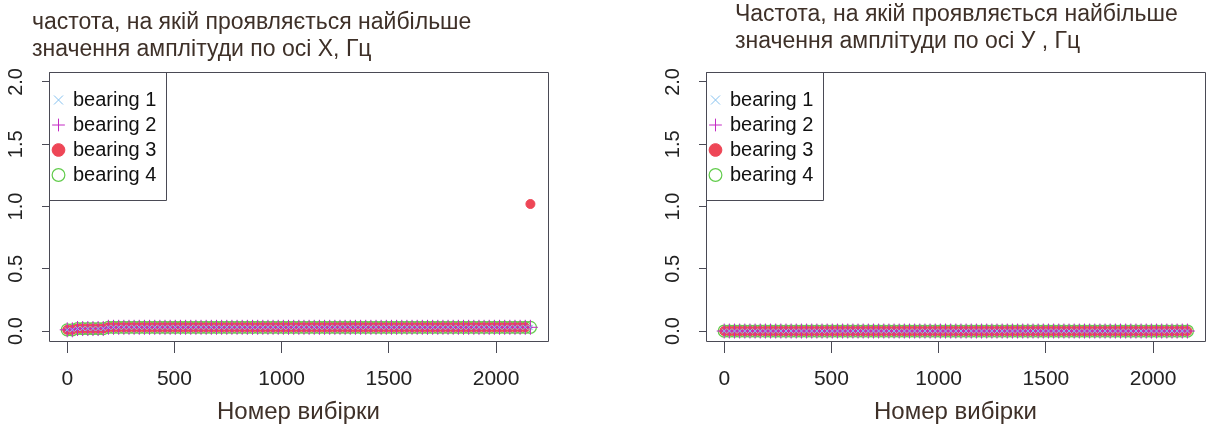  I want to click on chart-title: Частота, на якій проявляється найбільше значення амплітуди по осі У , Гц, so click(957, 27).